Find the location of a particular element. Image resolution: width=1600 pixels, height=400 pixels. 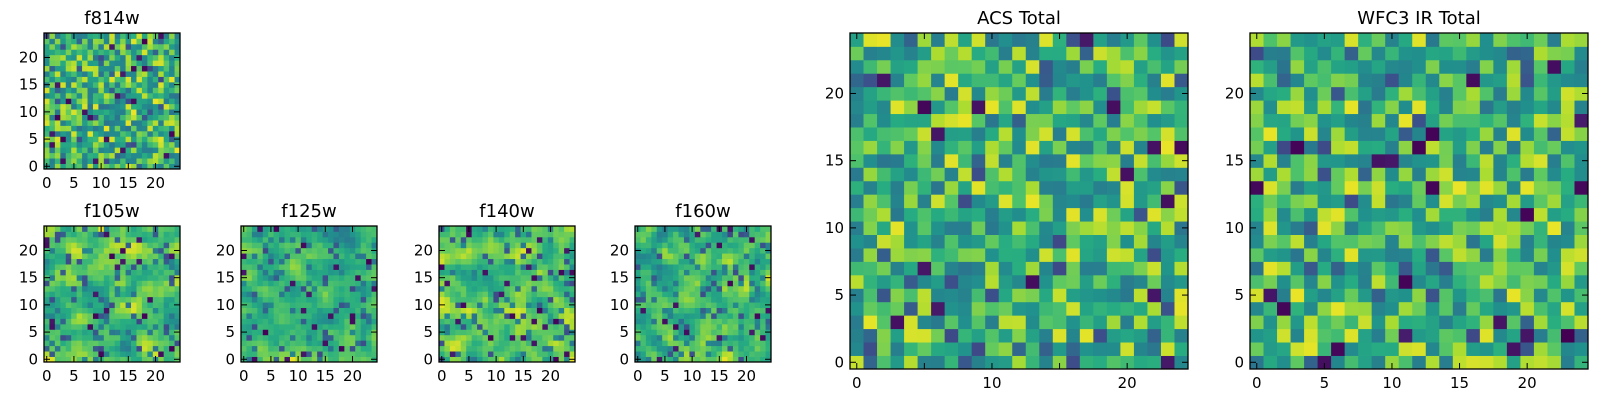

f105w-cells is located at coordinates (112, 294).